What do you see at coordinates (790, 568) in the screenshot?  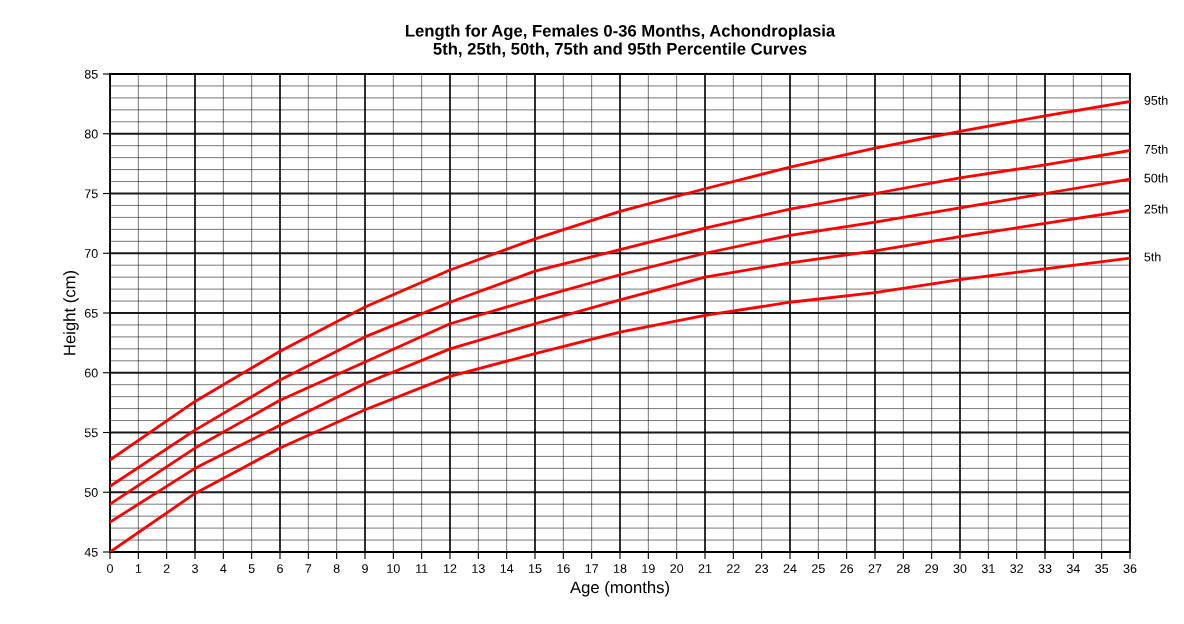 I see `x-tick-label: 24` at bounding box center [790, 568].